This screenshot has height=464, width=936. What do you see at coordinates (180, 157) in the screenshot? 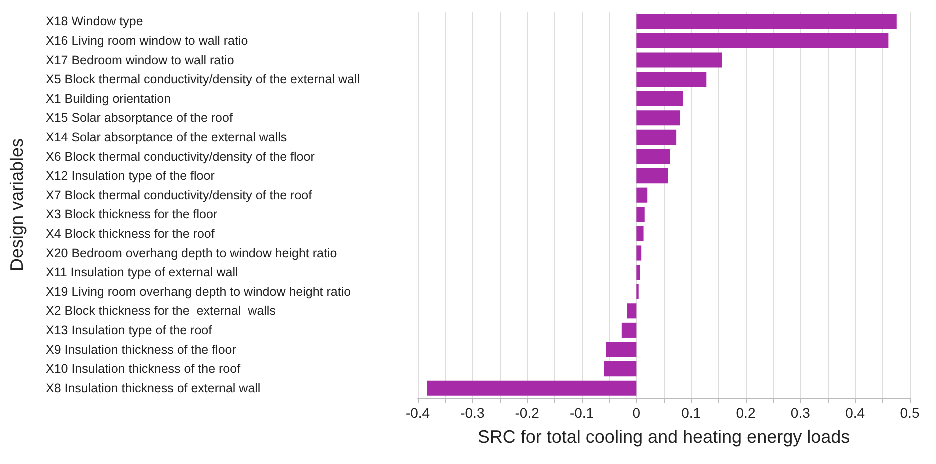
I see `y-tick-label: X6 Block thermal conductivity/density of the floor` at bounding box center [180, 157].